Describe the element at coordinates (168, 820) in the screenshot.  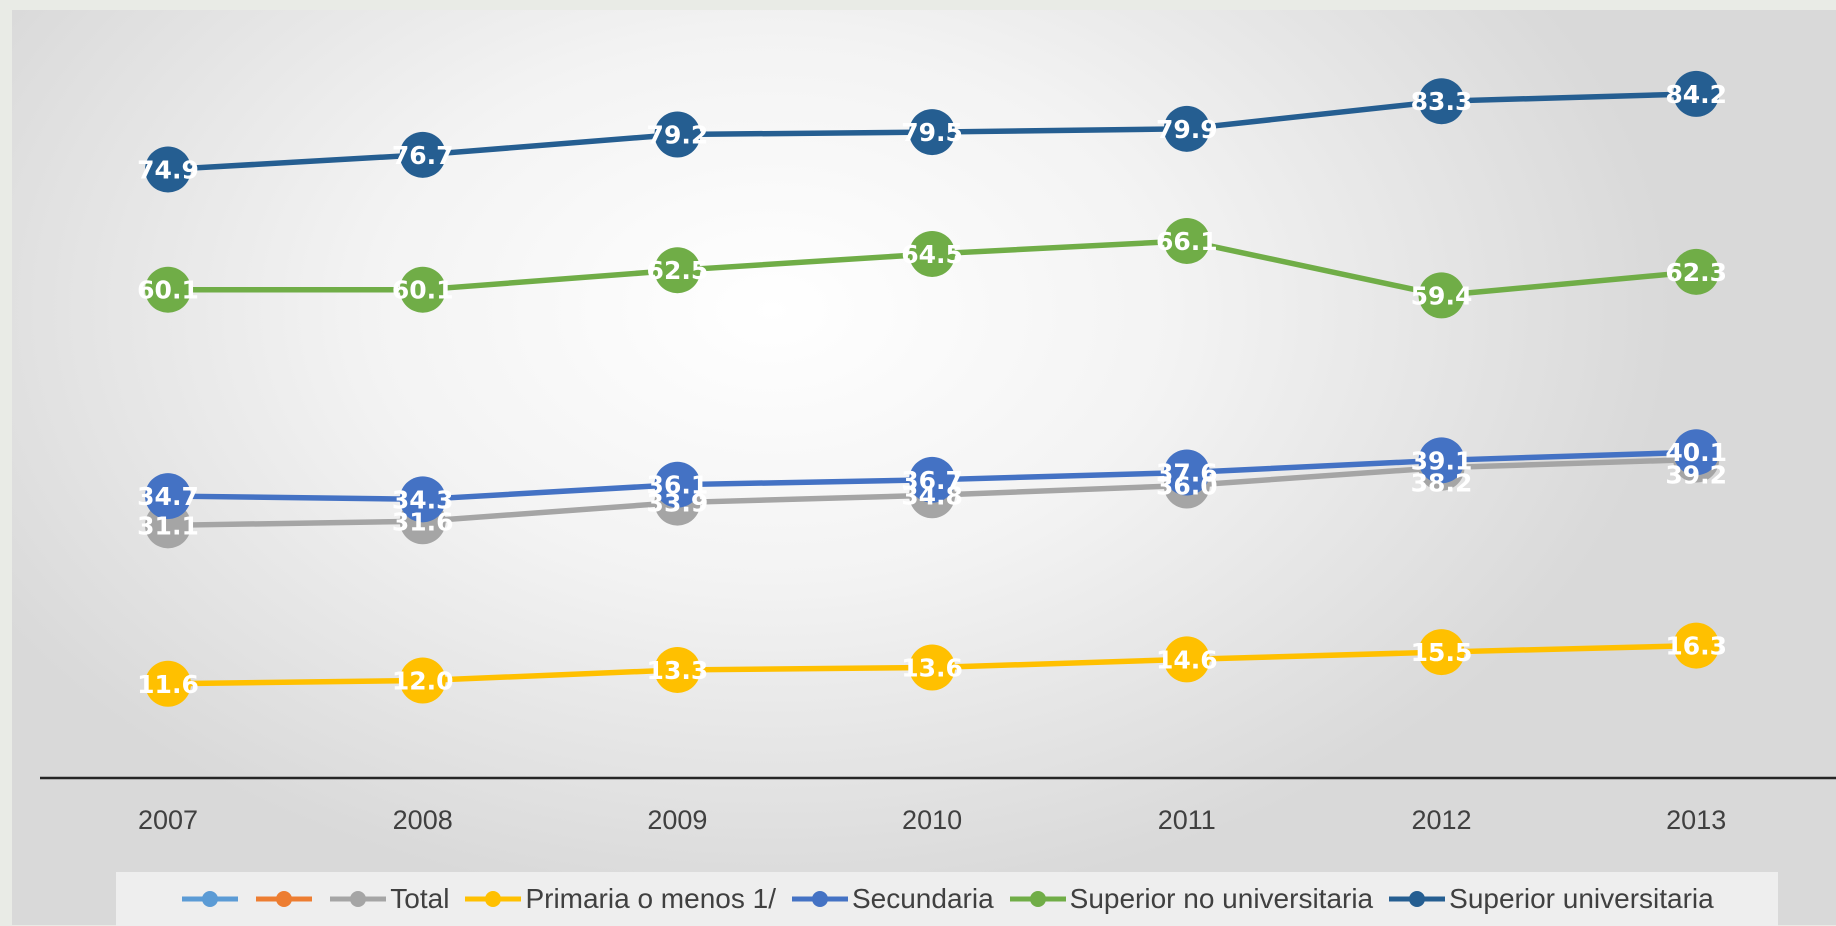
I see `x-tick-label: 2007` at that location.